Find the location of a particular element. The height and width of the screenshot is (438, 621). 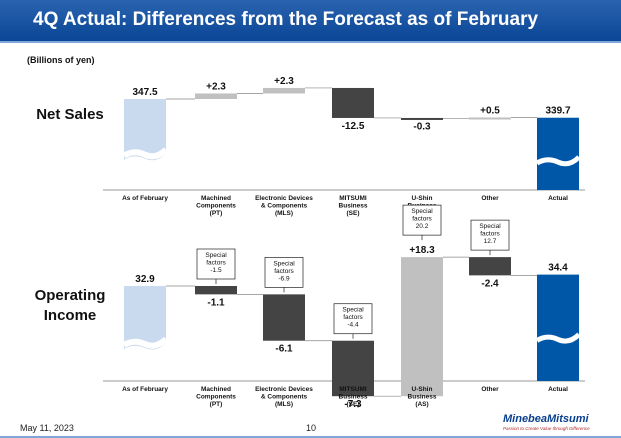

special-factors-text: 20.2 is located at coordinates (422, 226).